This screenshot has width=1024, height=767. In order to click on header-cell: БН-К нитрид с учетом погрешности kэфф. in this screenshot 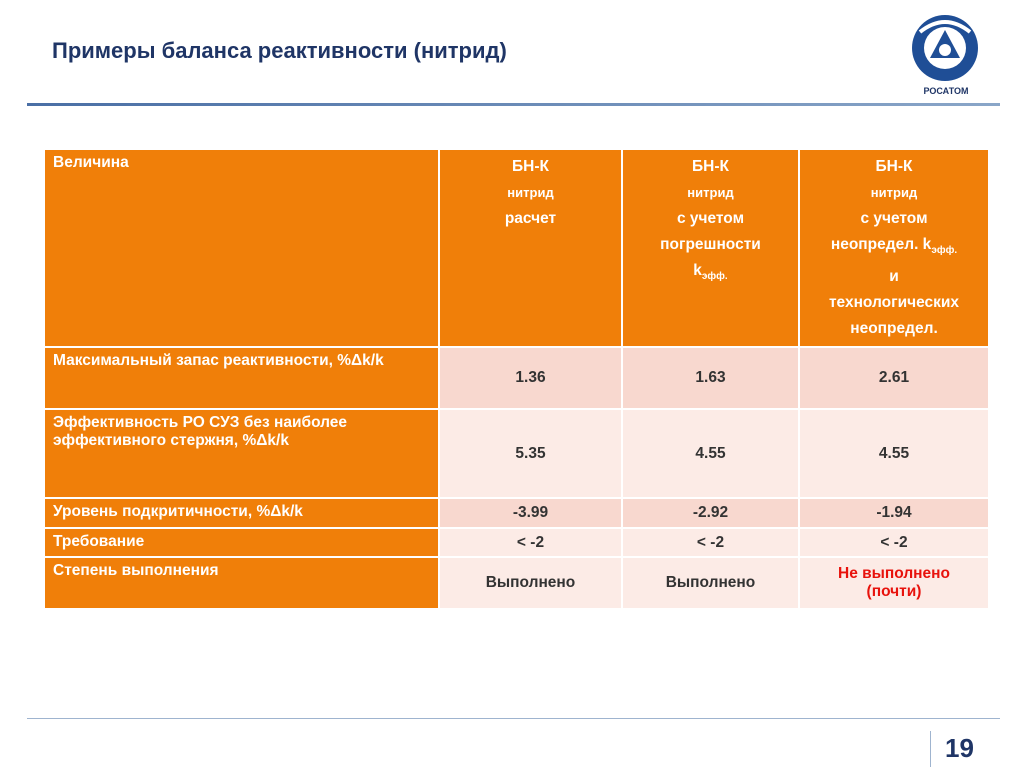, I will do `click(710, 248)`.